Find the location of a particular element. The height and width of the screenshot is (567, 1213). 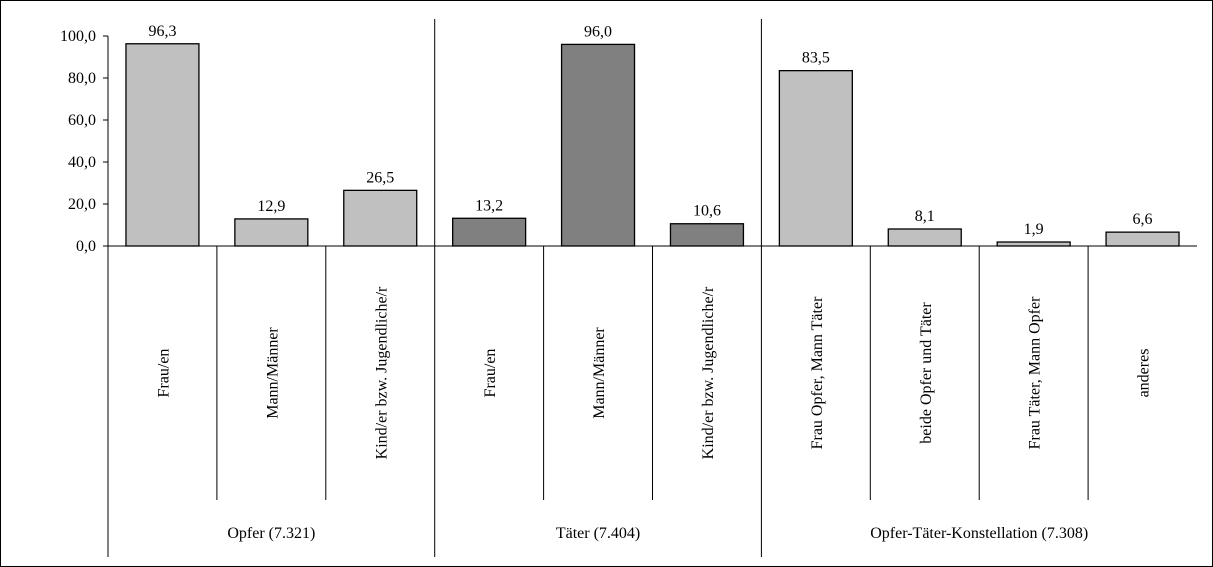

category-label: Frau Opfer, Mann Täter is located at coordinates (817, 372).